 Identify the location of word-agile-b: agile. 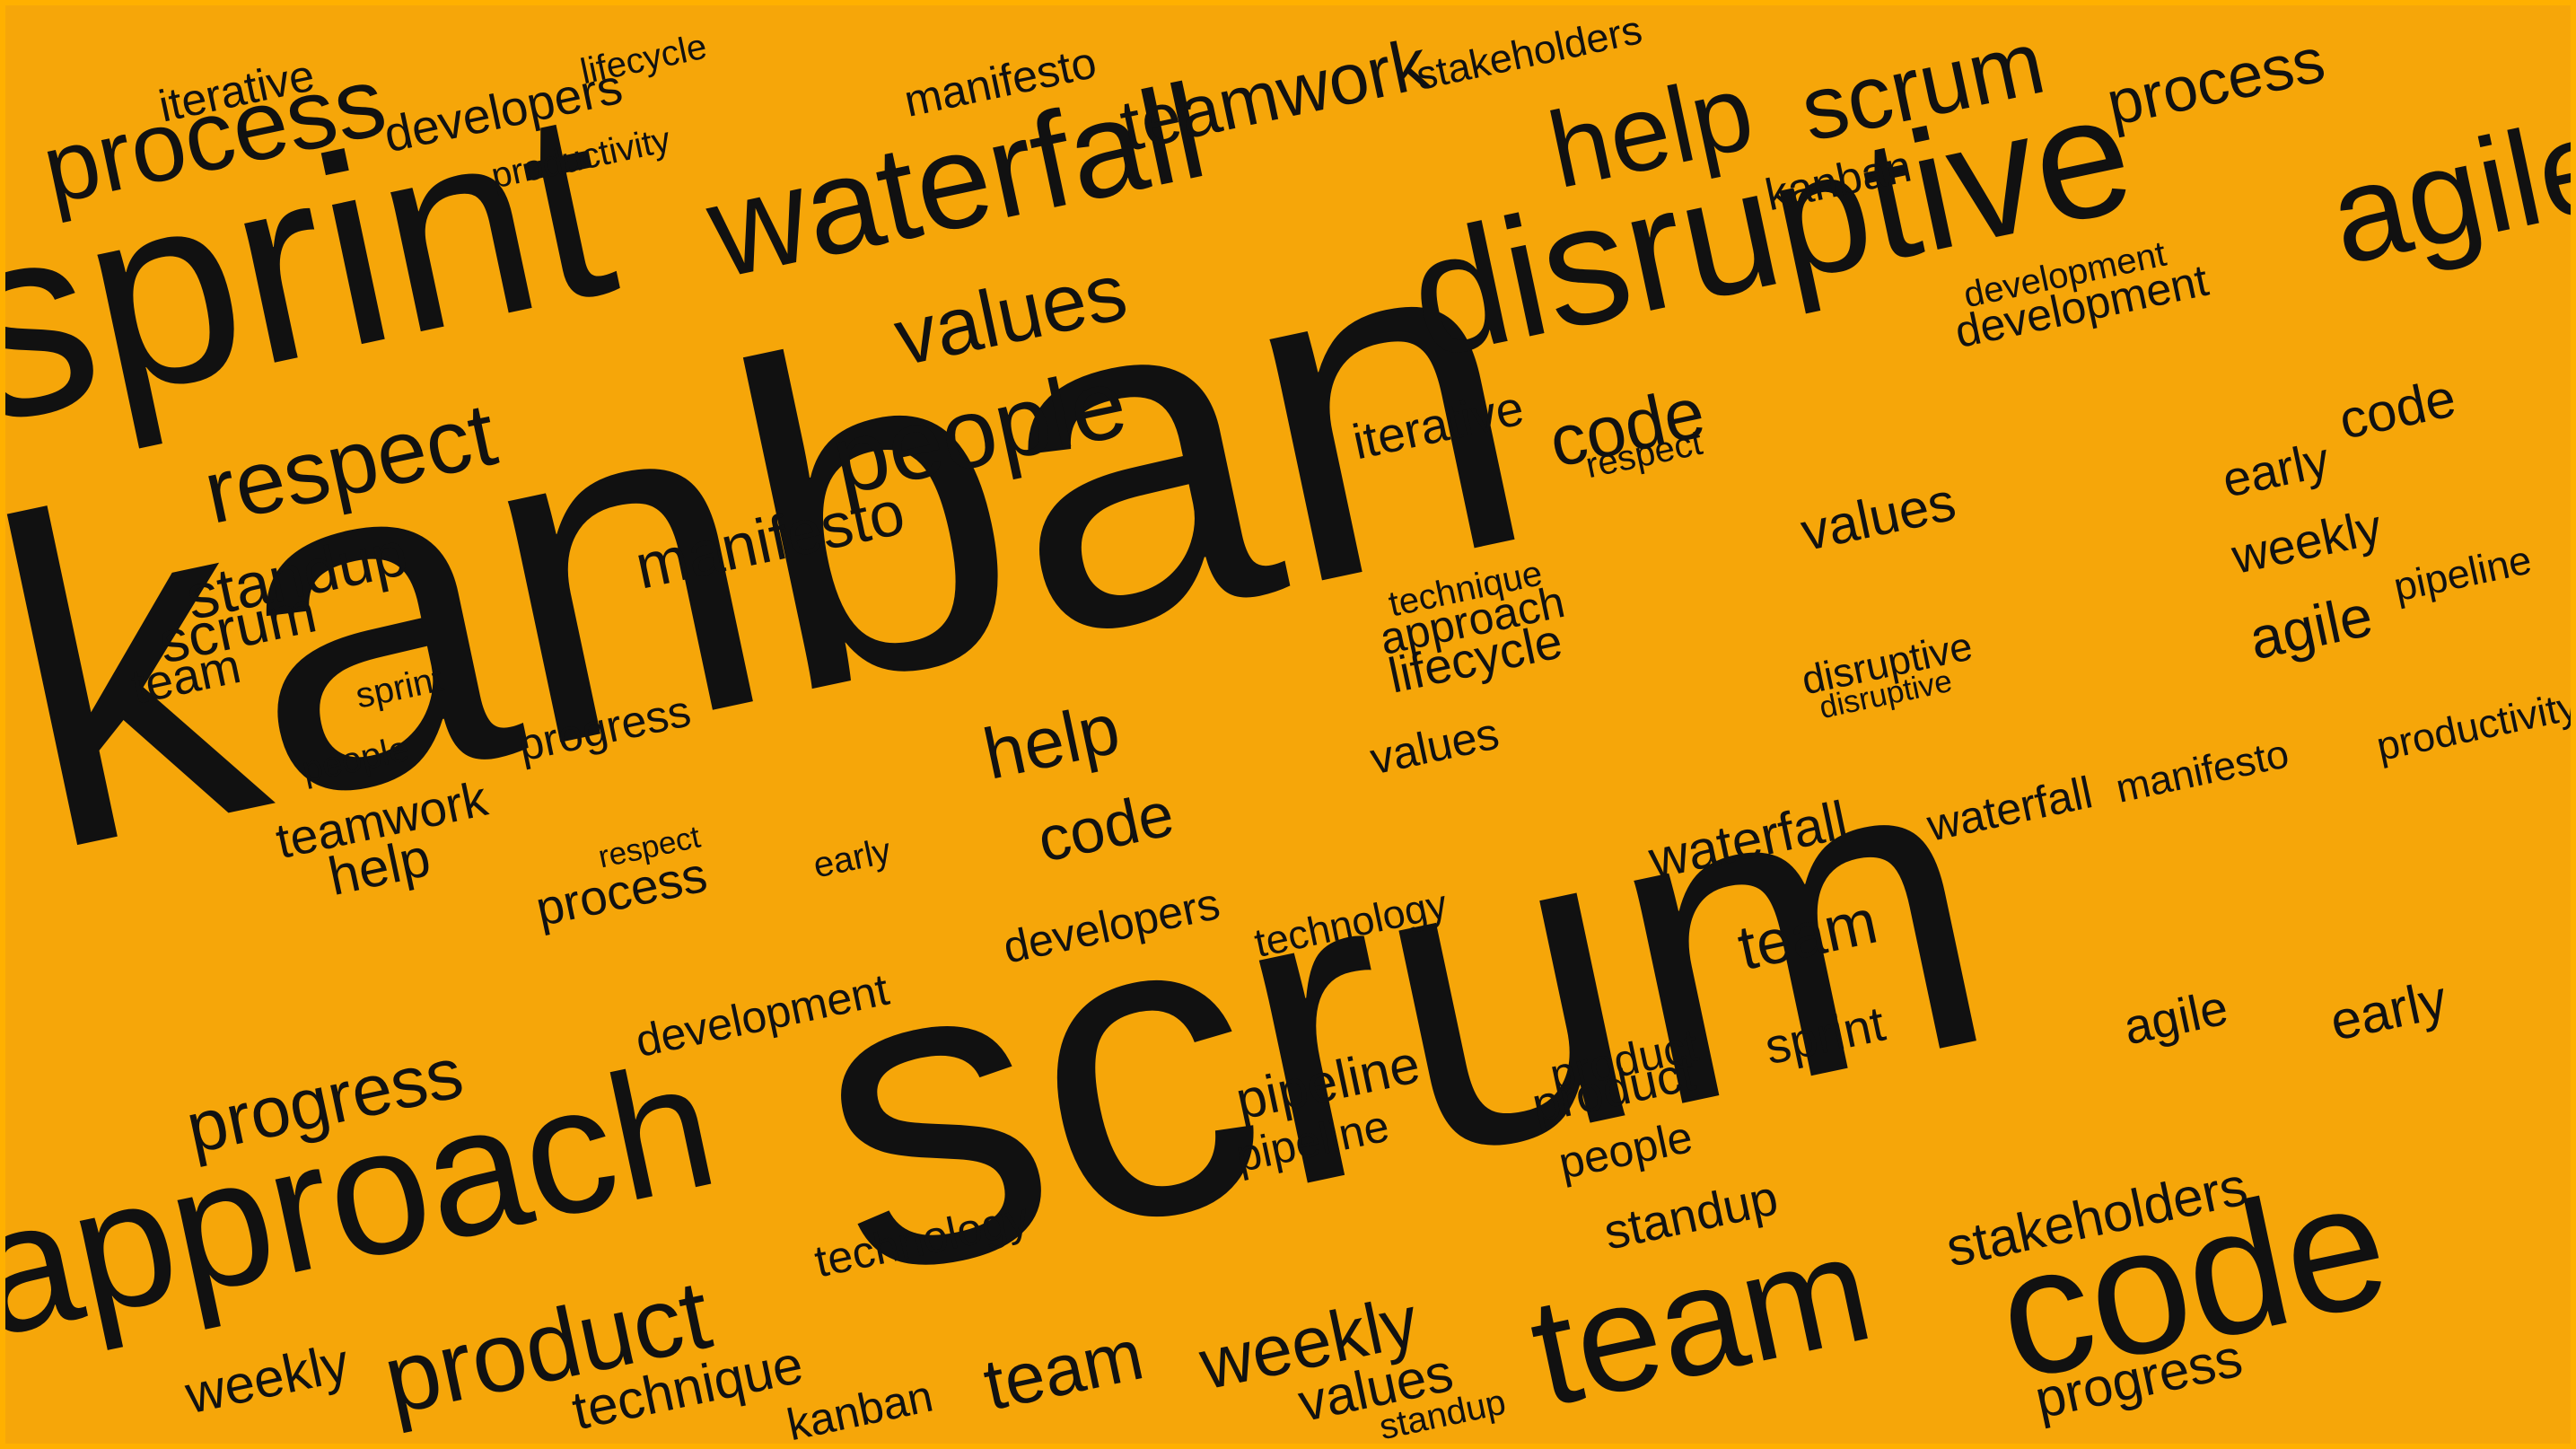
(2175, 1017).